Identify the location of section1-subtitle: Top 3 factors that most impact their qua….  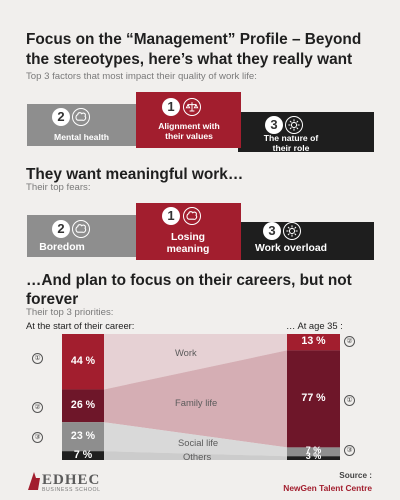
(141, 76).